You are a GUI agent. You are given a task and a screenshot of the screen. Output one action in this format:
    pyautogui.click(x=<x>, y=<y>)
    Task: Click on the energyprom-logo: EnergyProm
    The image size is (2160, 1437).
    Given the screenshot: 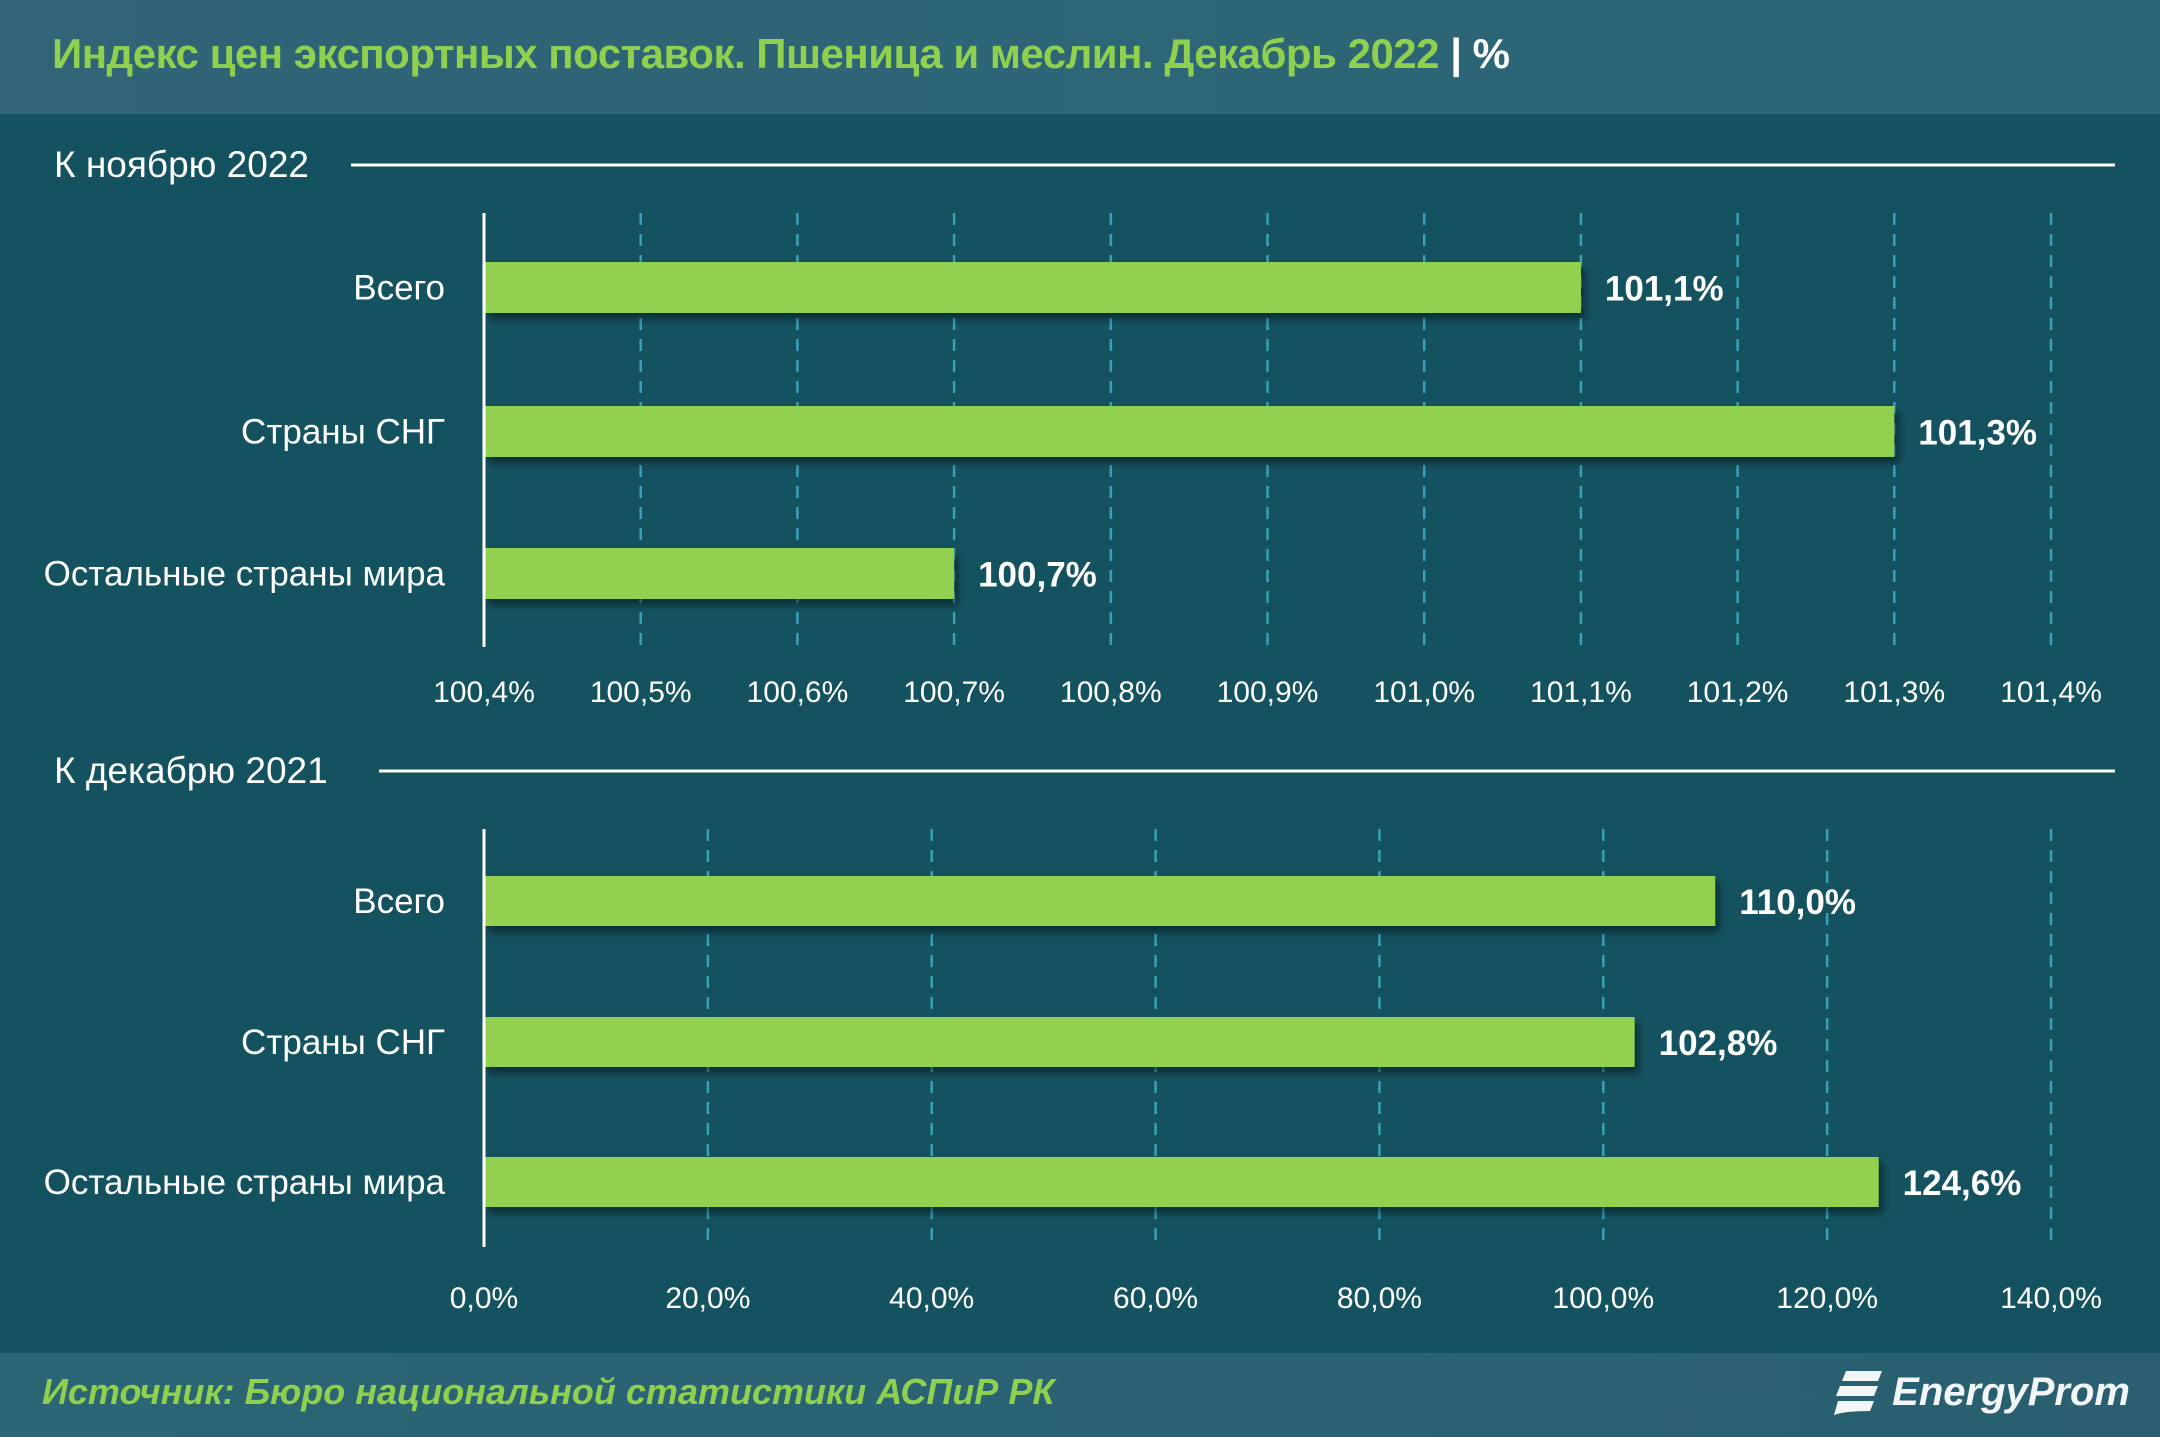 What is the action you would take?
    pyautogui.click(x=1982, y=1392)
    